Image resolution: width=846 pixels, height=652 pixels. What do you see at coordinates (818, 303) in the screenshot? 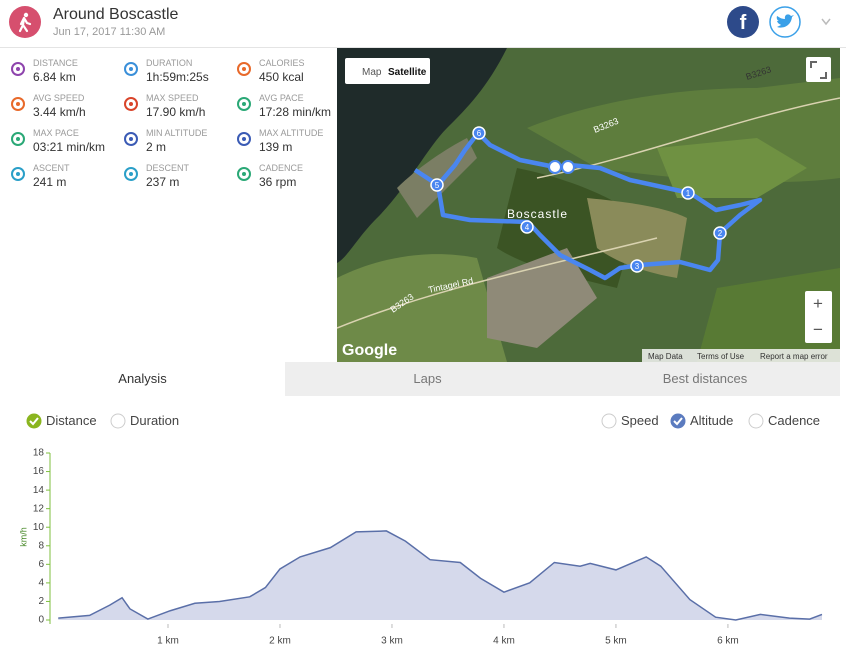
I see `zoom-in: +` at bounding box center [818, 303].